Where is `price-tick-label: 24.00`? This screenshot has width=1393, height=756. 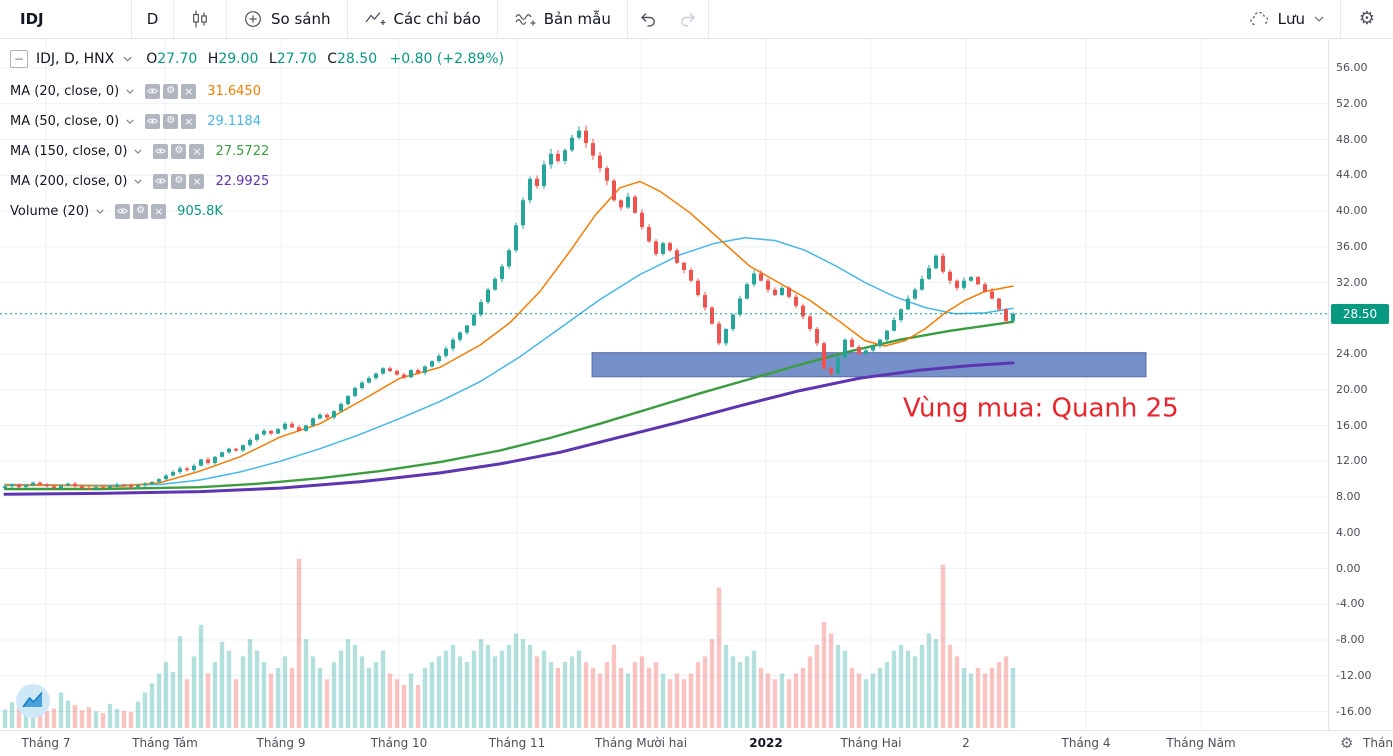 price-tick-label: 24.00 is located at coordinates (1352, 353).